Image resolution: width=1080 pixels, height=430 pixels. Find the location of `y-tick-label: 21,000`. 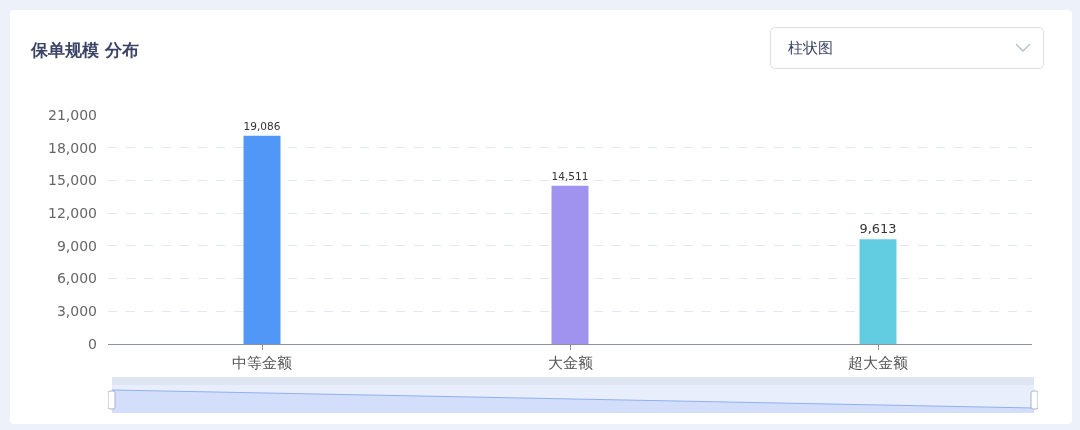

y-tick-label: 21,000 is located at coordinates (72, 114).